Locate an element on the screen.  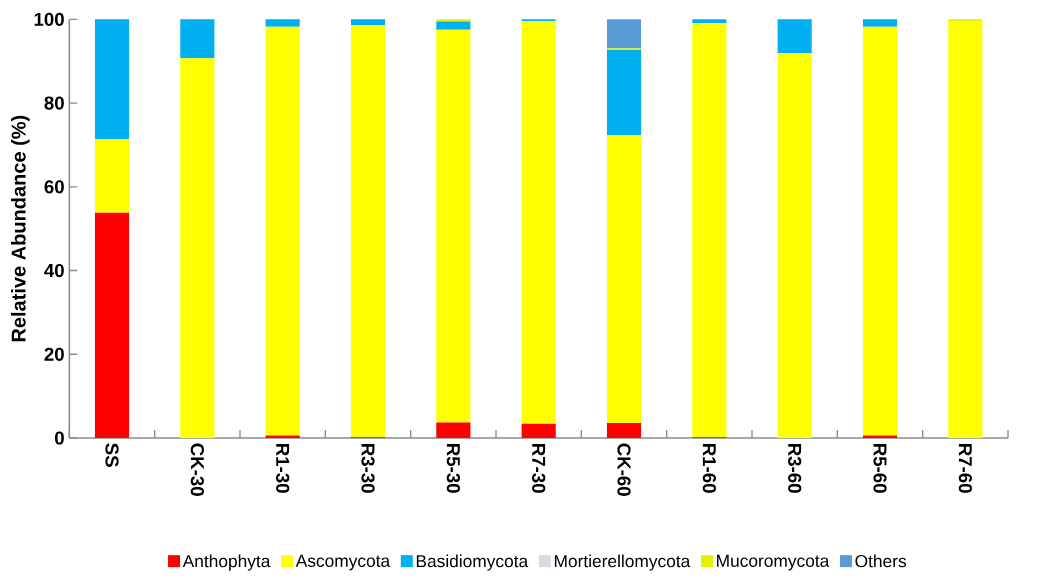
x-tick-label: R5-60 is located at coordinates (880, 468).